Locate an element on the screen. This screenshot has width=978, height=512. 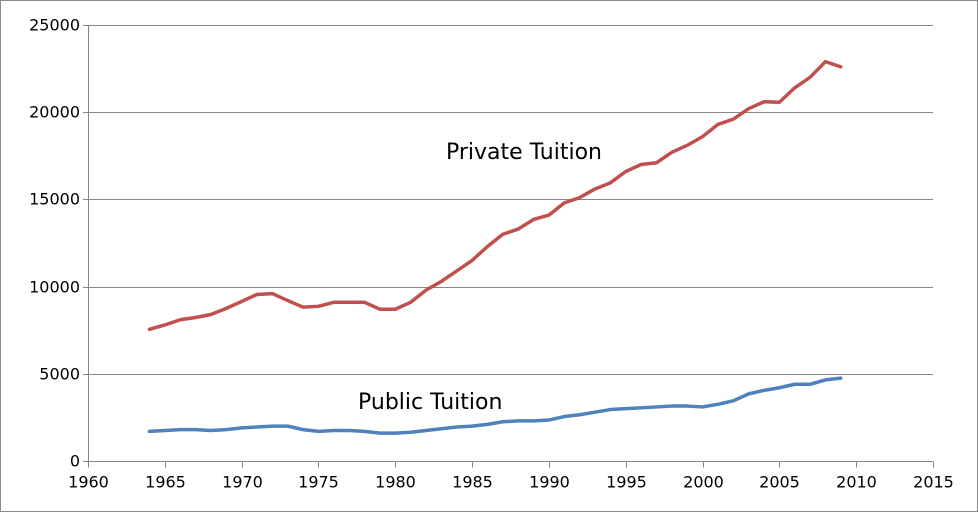
x-tick-label: 1995 is located at coordinates (626, 482).